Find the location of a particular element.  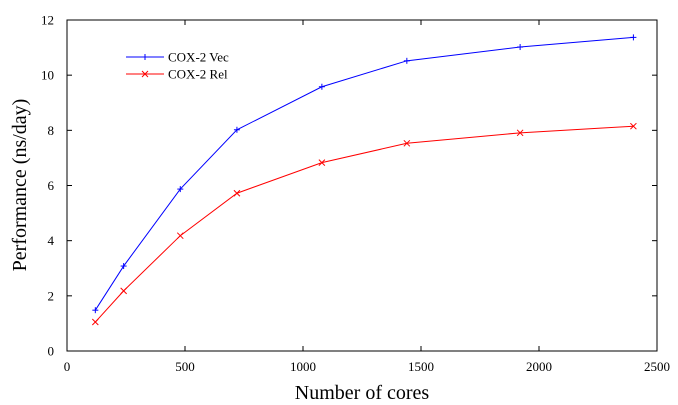

x-tick-label: 0 is located at coordinates (67, 366).